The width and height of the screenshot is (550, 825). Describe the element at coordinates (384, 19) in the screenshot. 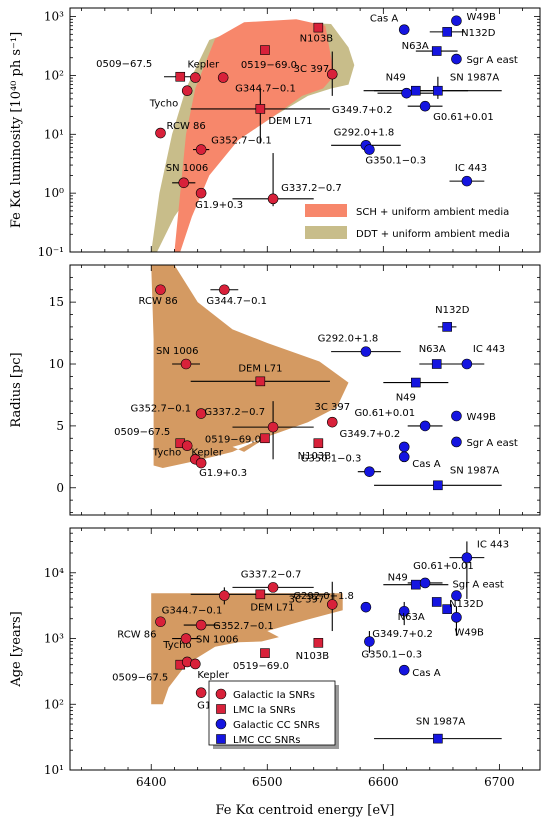

I see `point-label: Cas A` at that location.